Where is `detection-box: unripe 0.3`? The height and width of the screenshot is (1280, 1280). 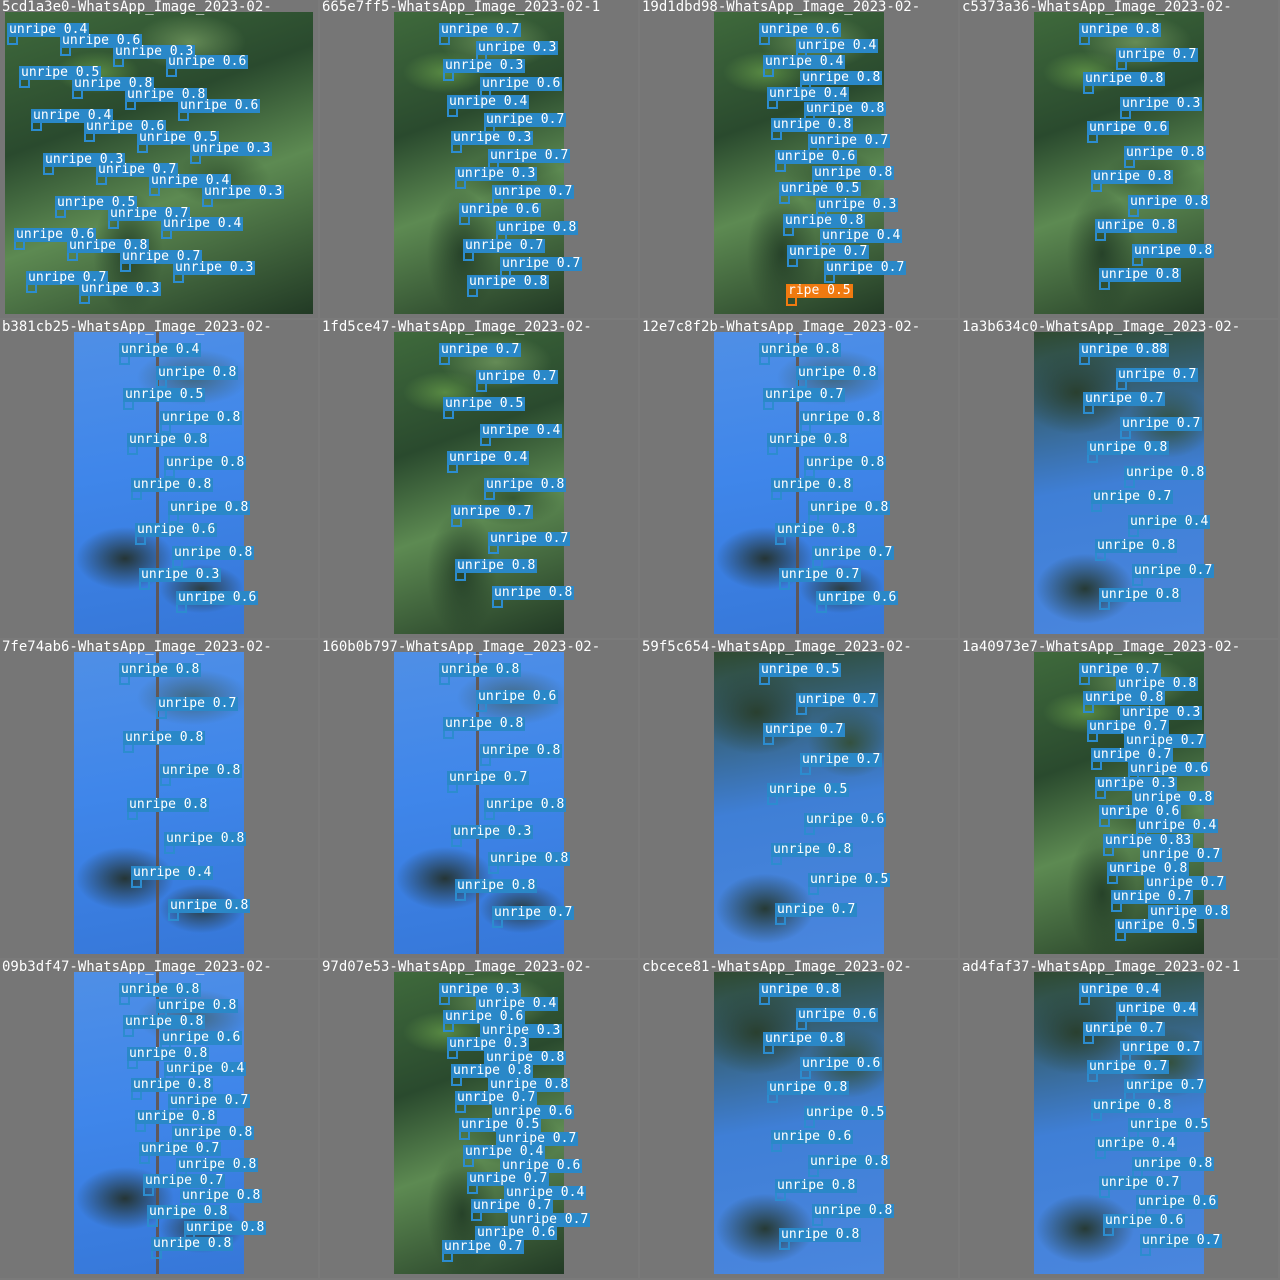
detection-box: unripe 0.3 is located at coordinates (231, 150).